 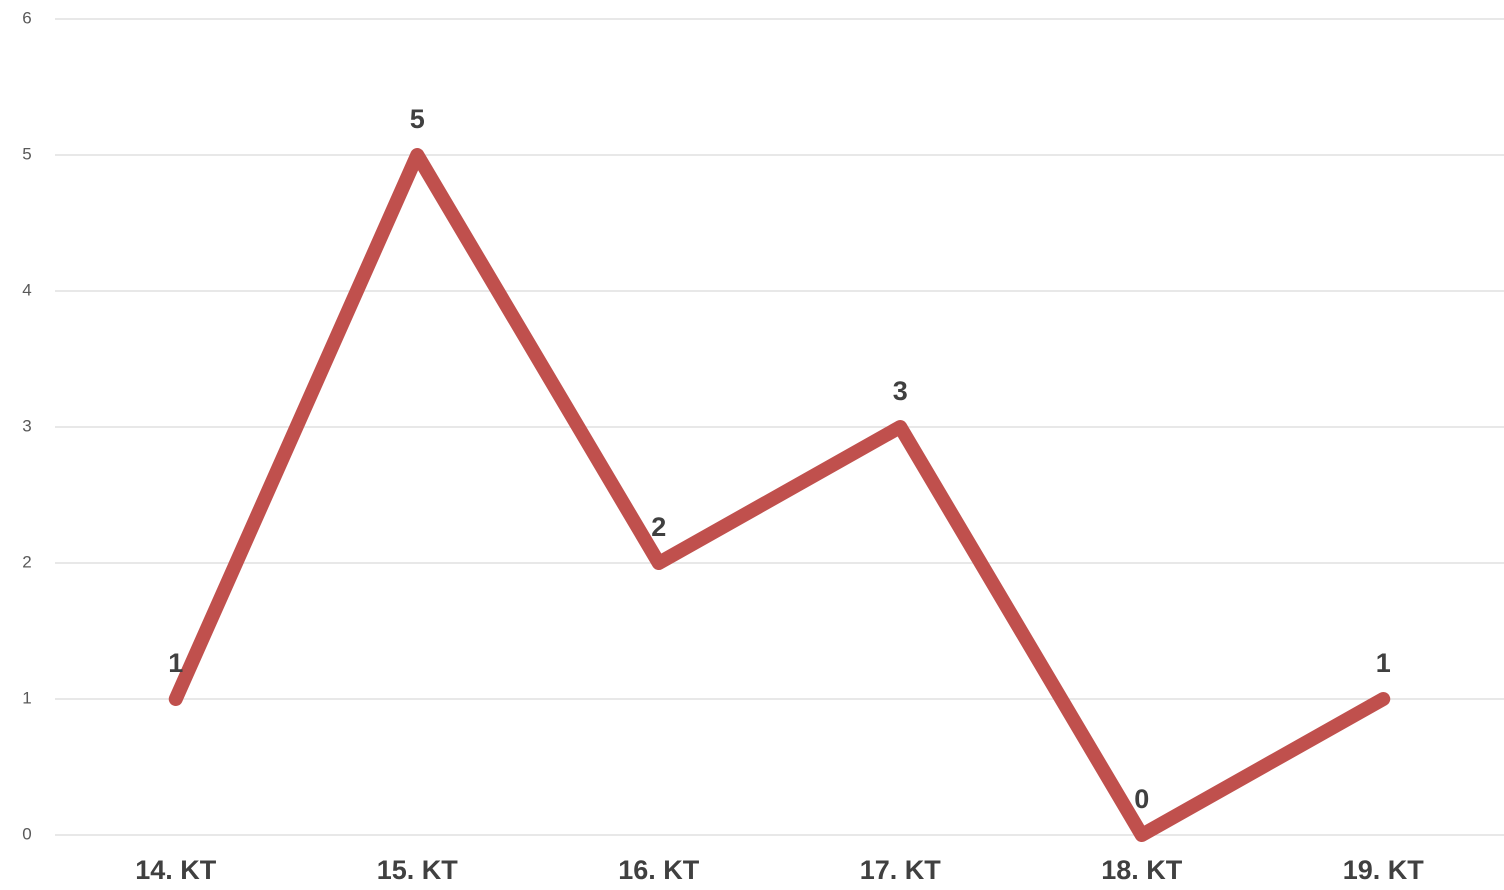 What do you see at coordinates (900, 391) in the screenshot?
I see `data-label: 3` at bounding box center [900, 391].